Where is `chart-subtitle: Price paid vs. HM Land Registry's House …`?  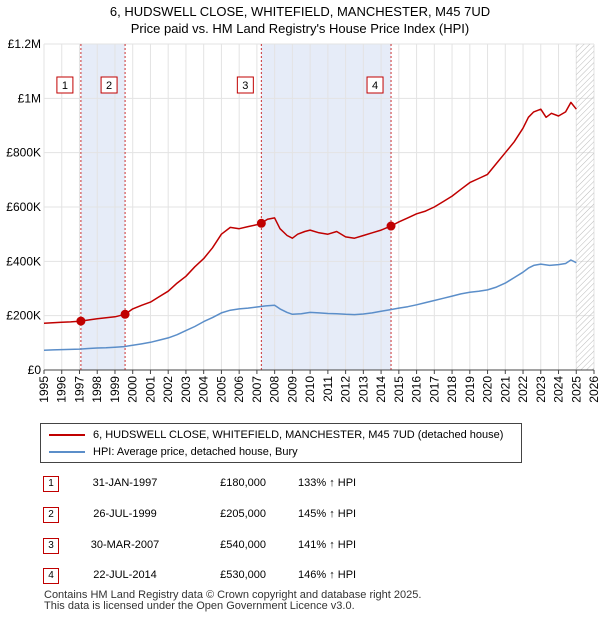
chart-subtitle: Price paid vs. HM Land Registry's House … is located at coordinates (300, 28).